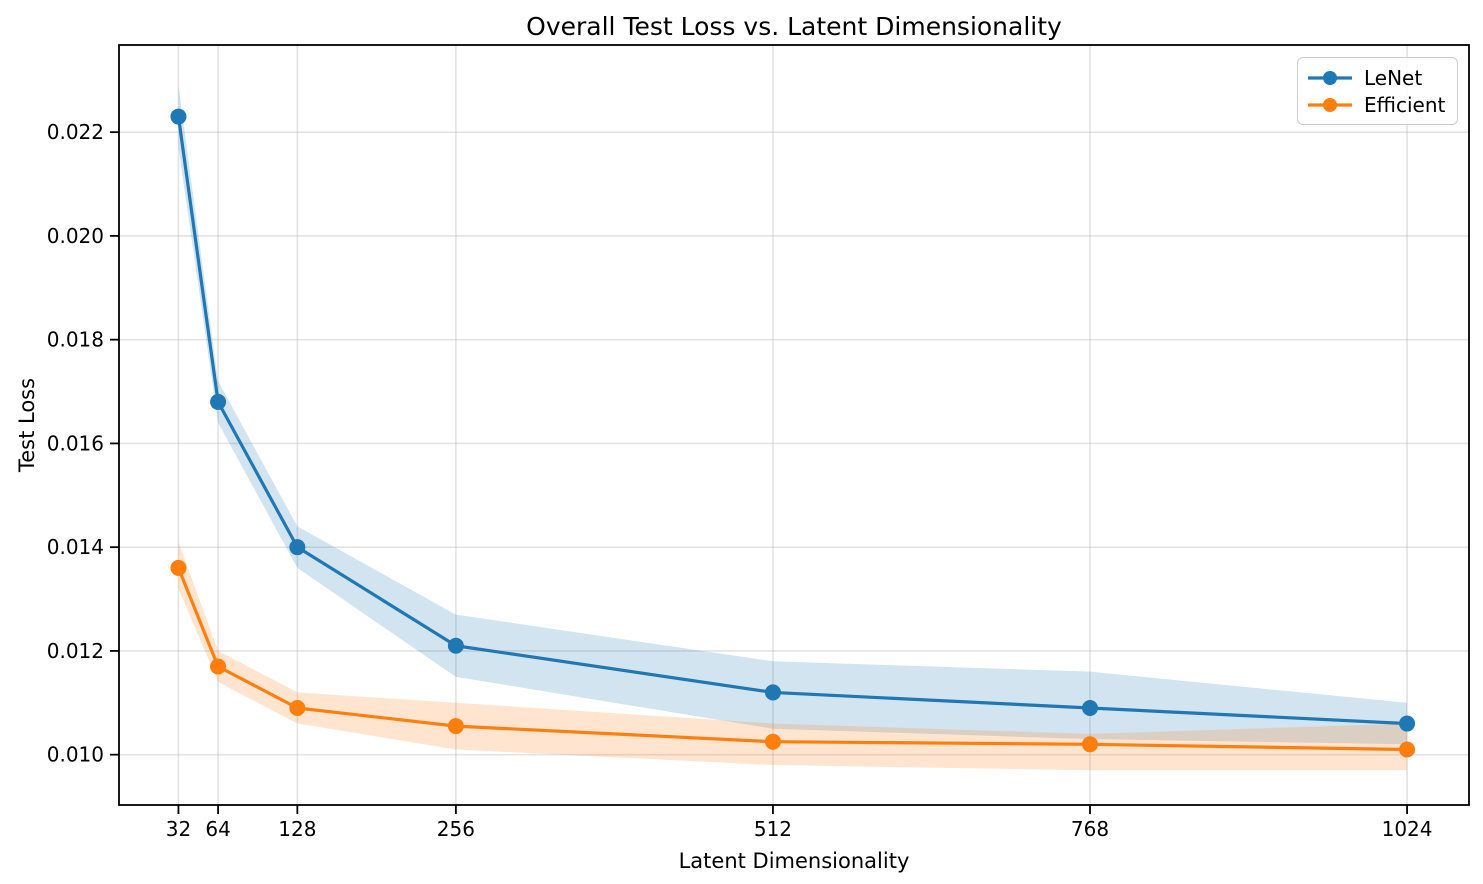 This screenshot has height=884, width=1483. I want to click on x-tick-label: 256, so click(456, 829).